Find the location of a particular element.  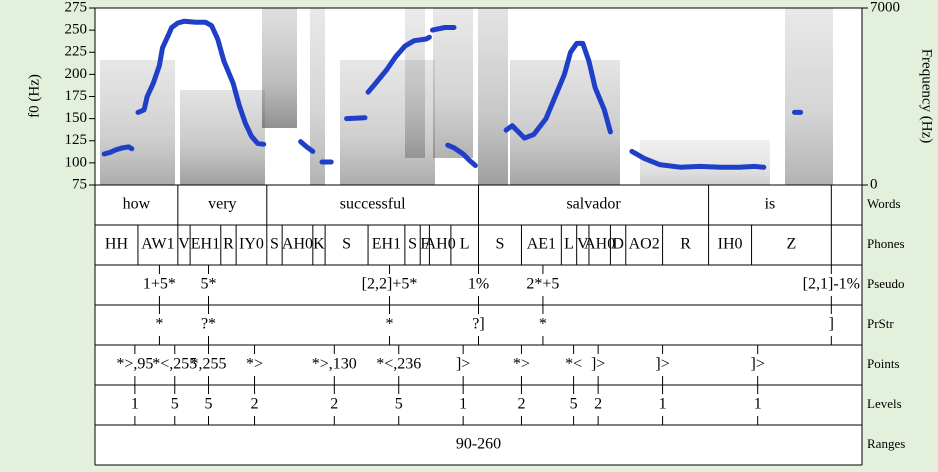

interval-label: K is located at coordinates (319, 244).